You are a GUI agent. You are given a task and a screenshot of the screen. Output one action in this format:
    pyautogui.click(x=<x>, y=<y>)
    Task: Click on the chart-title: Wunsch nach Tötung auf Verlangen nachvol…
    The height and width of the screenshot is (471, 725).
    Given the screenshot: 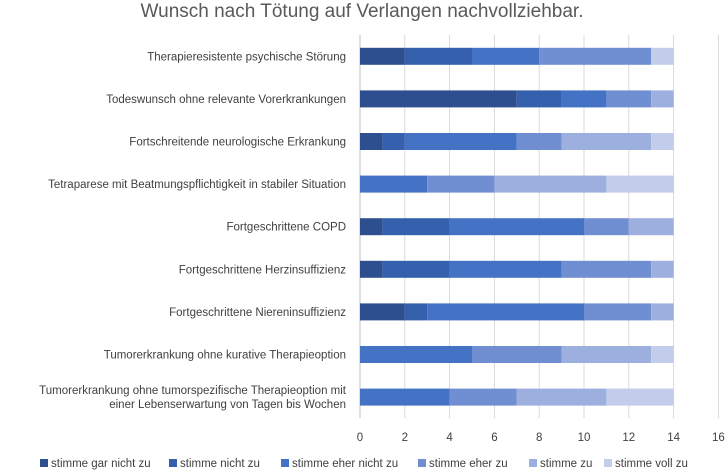 What is the action you would take?
    pyautogui.click(x=362, y=11)
    